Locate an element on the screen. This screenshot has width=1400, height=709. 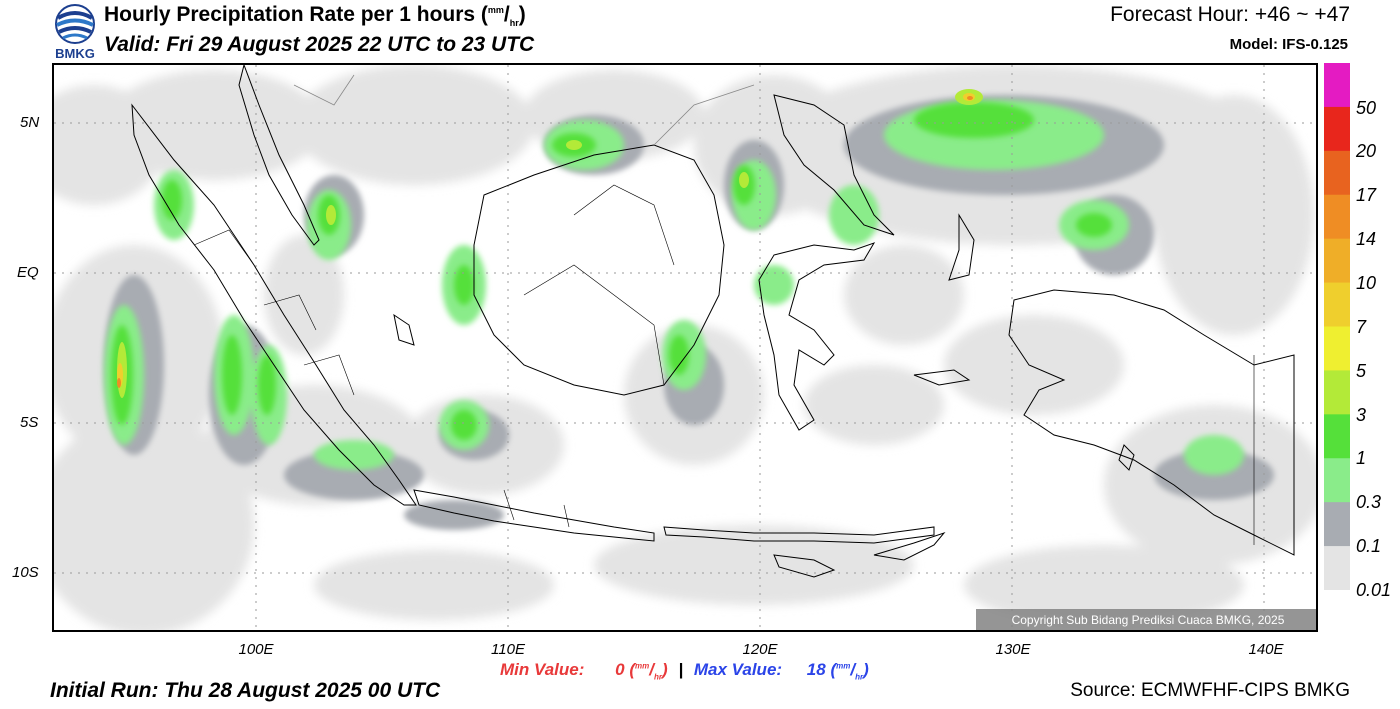
min-unit-num: mm is located at coordinates (642, 666).